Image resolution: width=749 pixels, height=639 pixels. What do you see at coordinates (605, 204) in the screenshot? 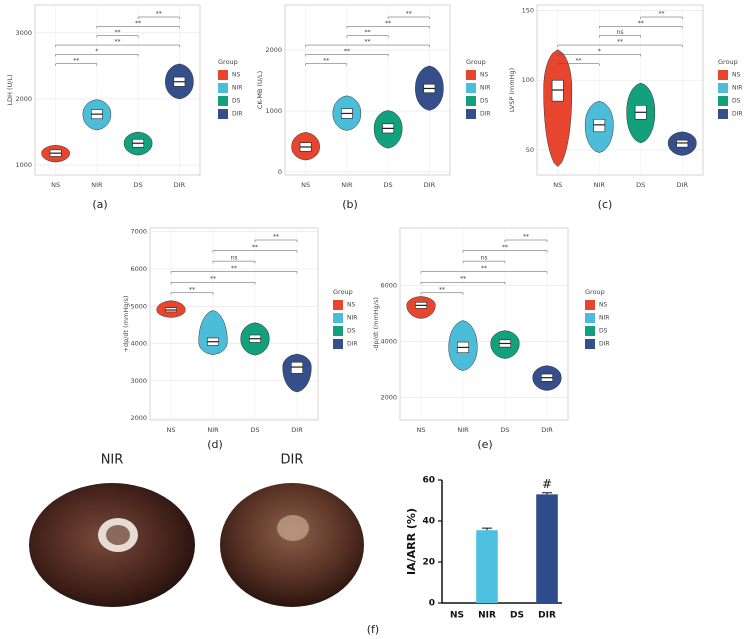
I see `panel-label: (c)` at bounding box center [605, 204].